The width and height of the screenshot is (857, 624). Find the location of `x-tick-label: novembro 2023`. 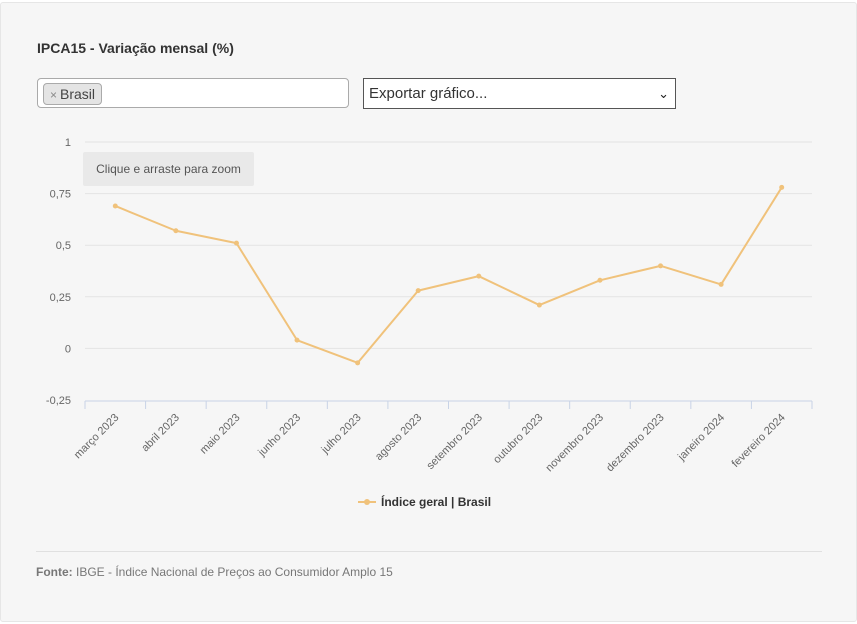

x-tick-label: novembro 2023 is located at coordinates (575, 443).